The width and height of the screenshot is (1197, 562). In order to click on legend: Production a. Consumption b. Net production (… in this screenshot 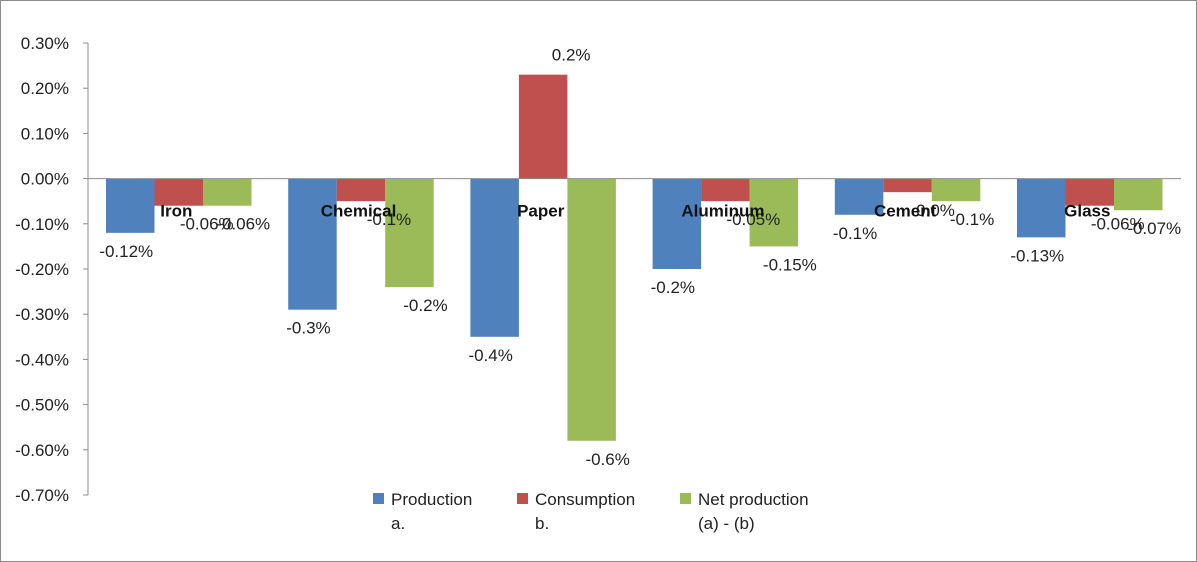, I will do `click(591, 511)`.